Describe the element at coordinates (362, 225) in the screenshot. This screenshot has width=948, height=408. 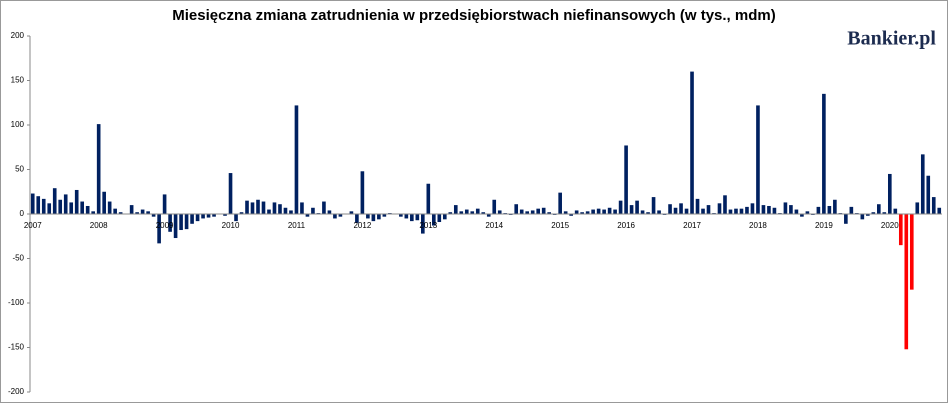
I see `x-tick-label: 2012` at that location.